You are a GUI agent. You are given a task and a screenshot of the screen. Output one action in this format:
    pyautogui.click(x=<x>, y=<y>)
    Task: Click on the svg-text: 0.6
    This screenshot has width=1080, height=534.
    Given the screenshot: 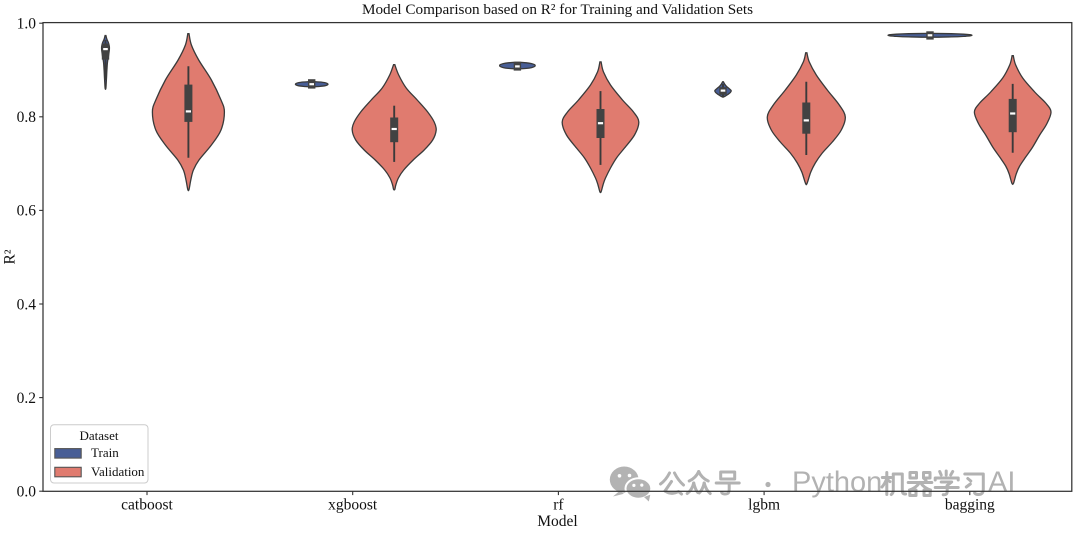 What is the action you would take?
    pyautogui.click(x=27, y=211)
    